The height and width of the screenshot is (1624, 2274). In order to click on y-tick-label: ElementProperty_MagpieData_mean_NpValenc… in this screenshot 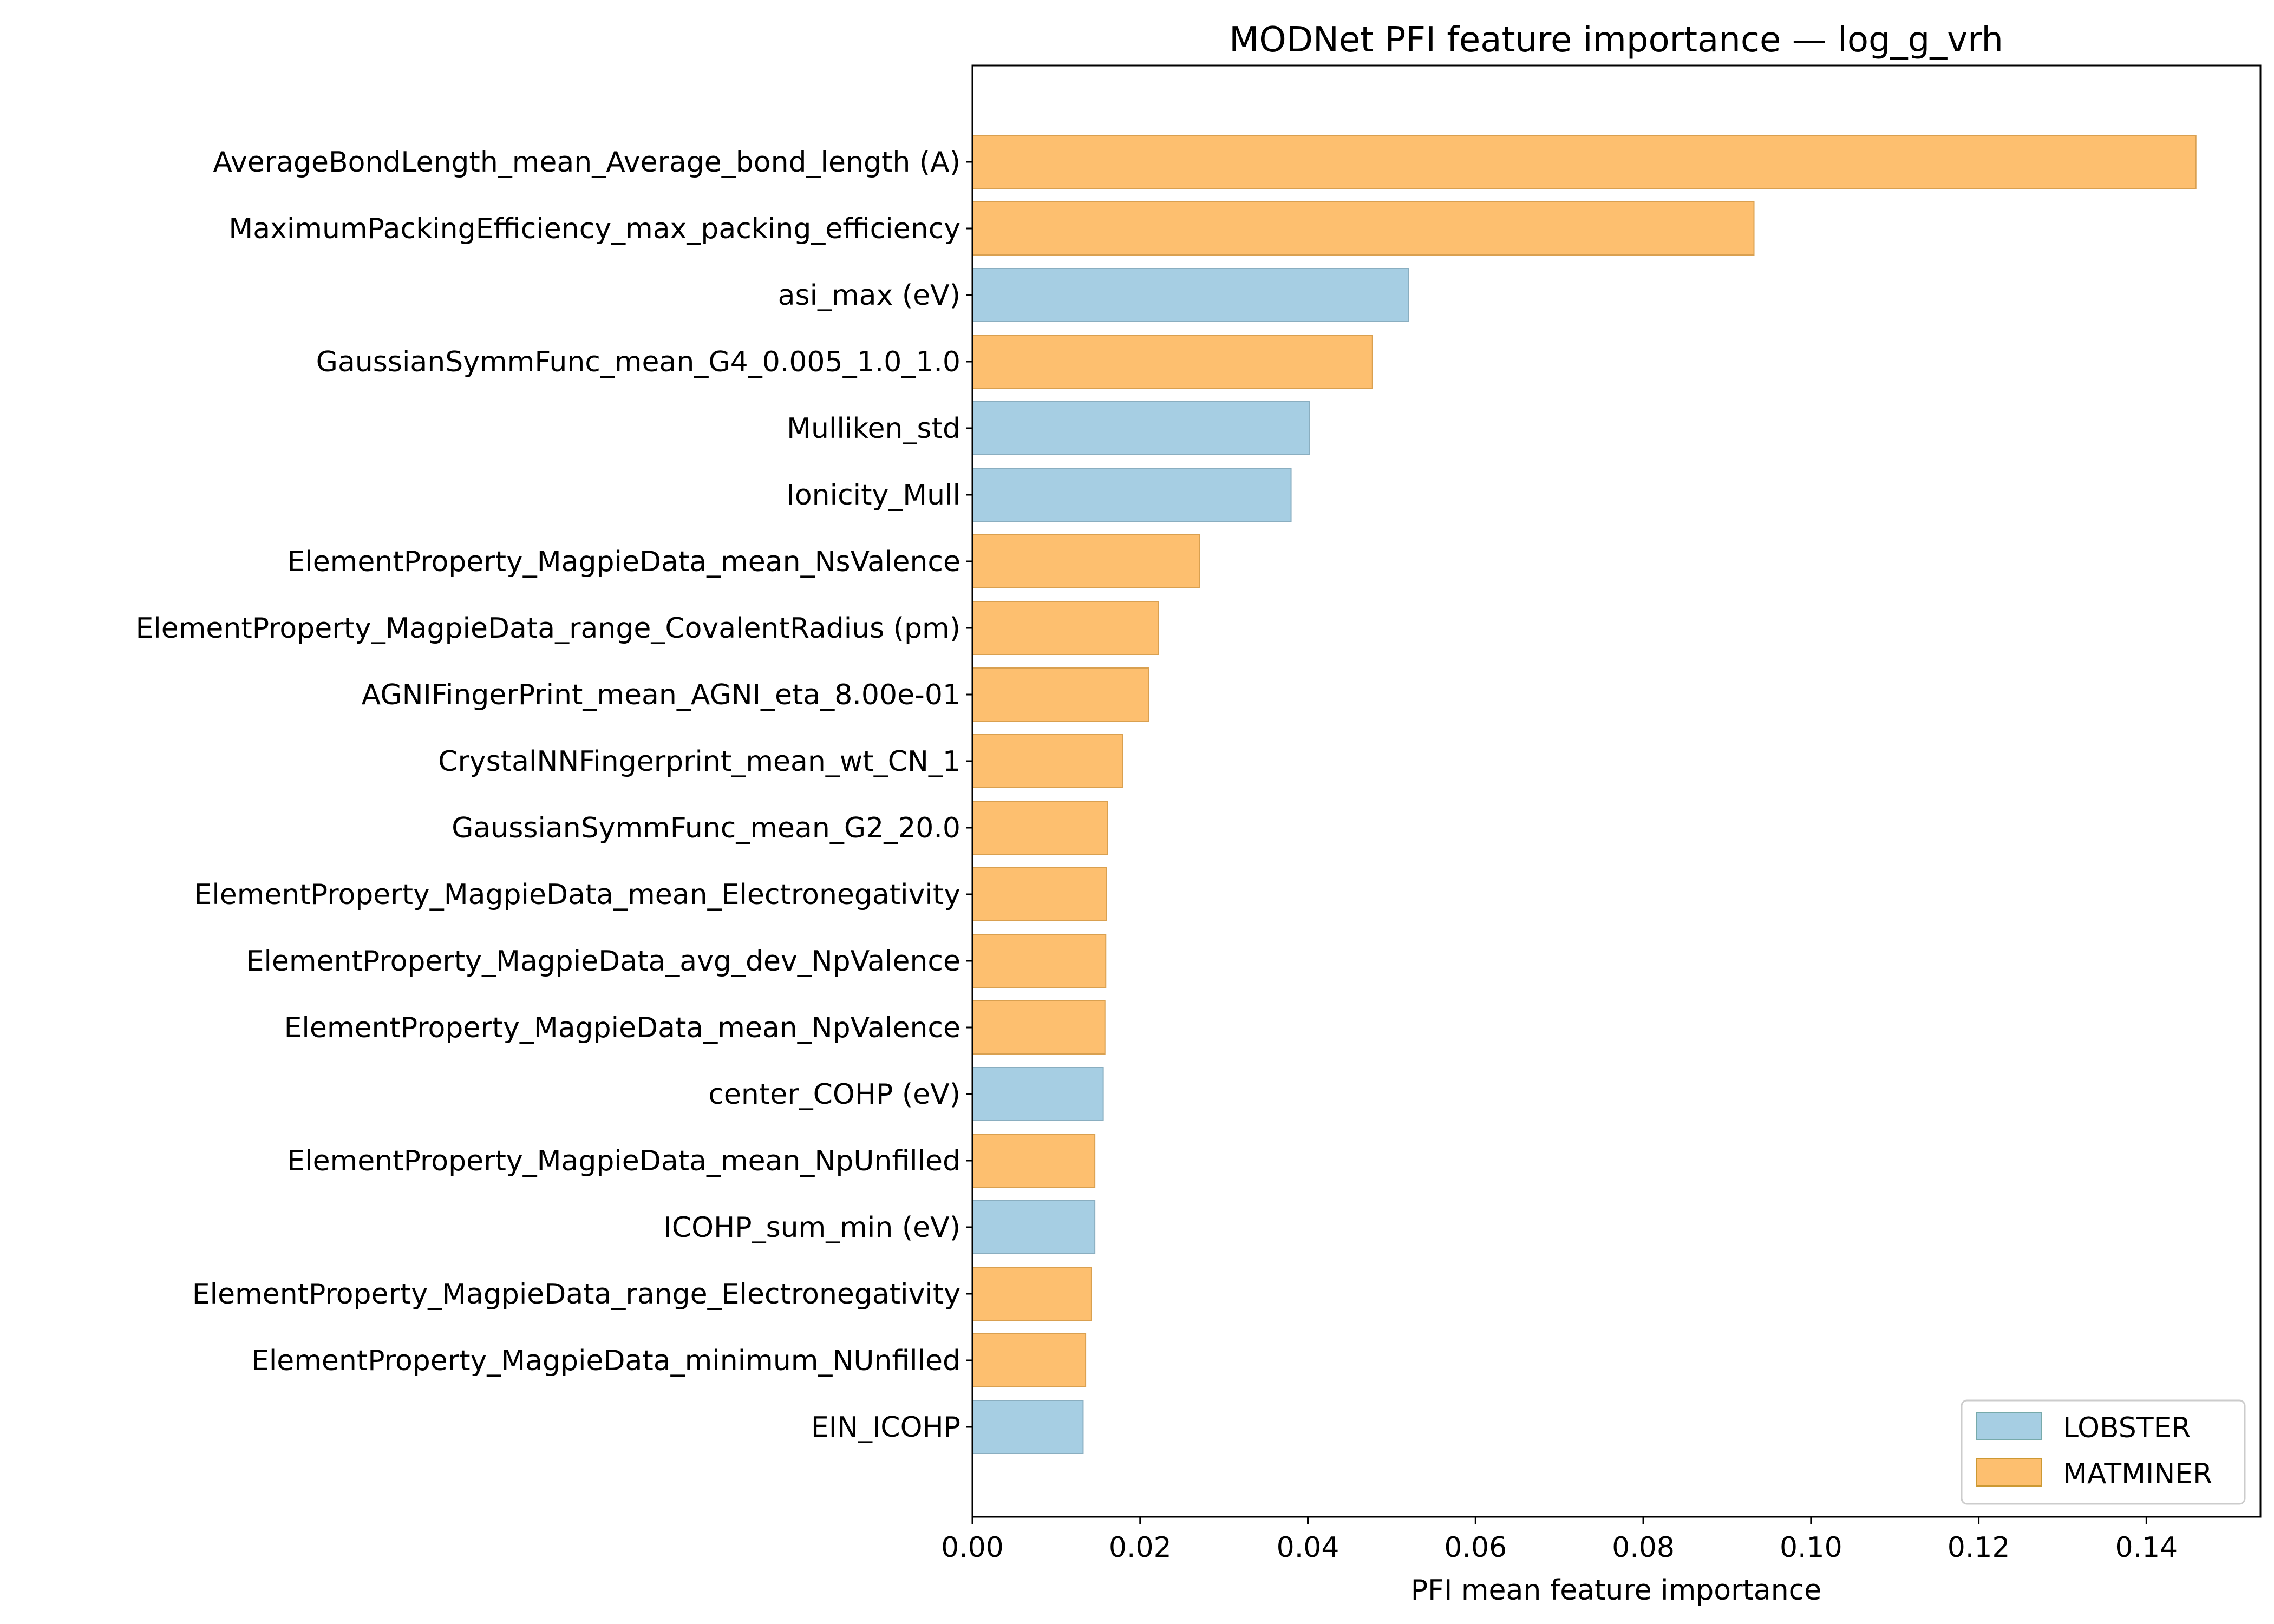, I will do `click(622, 1028)`.